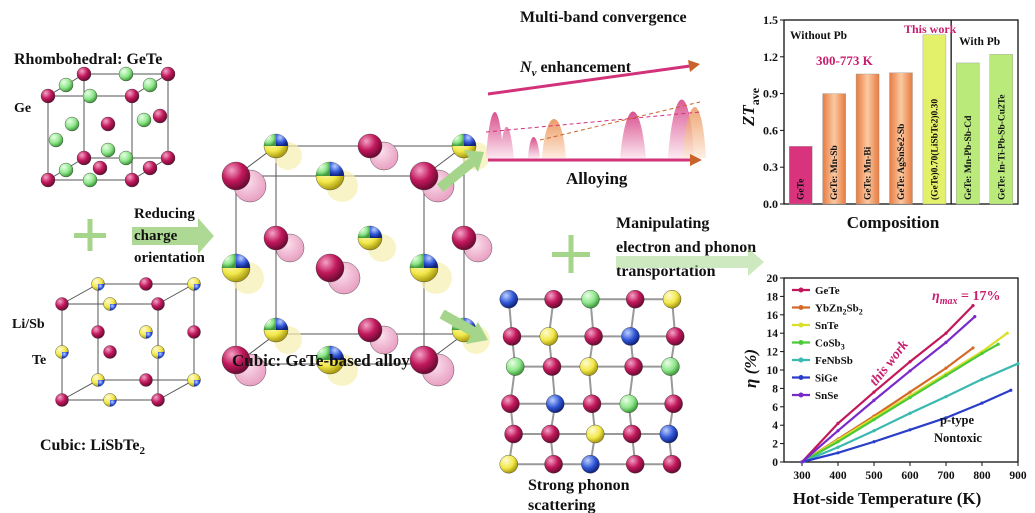 Image resolution: width=1035 pixels, height=513 pixels. I want to click on label-nv-enhancement: Nv enhancement, so click(575, 69).